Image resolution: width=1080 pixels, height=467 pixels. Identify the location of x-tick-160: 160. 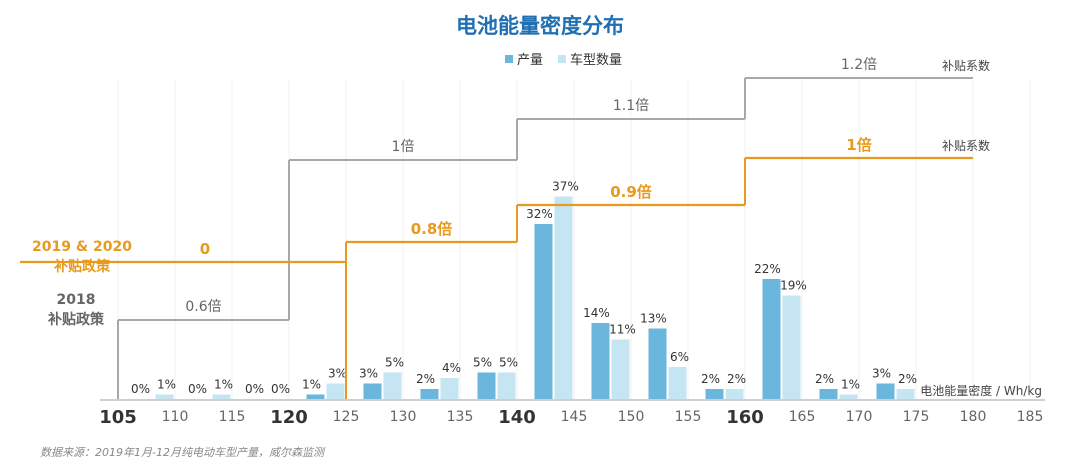
(745, 417).